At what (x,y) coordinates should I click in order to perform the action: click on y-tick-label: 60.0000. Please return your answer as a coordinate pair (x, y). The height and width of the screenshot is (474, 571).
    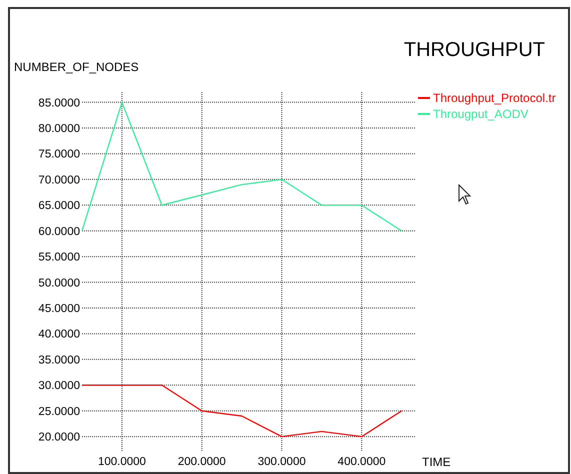
    Looking at the image, I should click on (59, 232).